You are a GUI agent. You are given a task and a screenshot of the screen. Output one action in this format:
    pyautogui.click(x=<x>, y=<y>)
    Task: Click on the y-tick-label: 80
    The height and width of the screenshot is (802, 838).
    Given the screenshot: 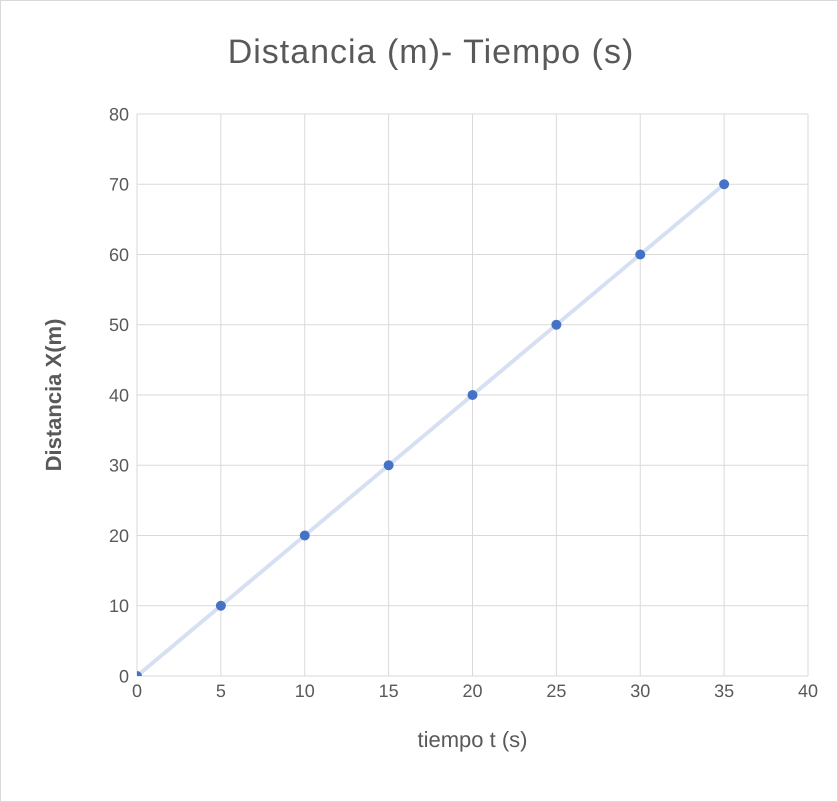 What is the action you would take?
    pyautogui.click(x=118, y=114)
    